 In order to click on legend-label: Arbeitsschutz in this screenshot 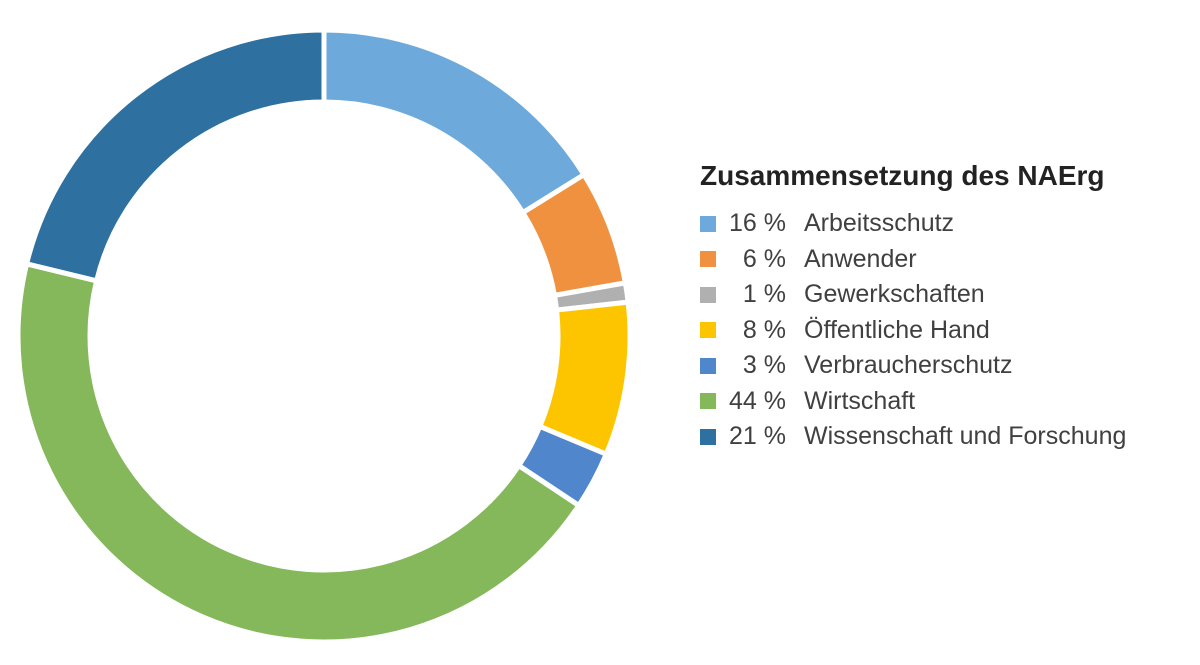, I will do `click(879, 223)`.